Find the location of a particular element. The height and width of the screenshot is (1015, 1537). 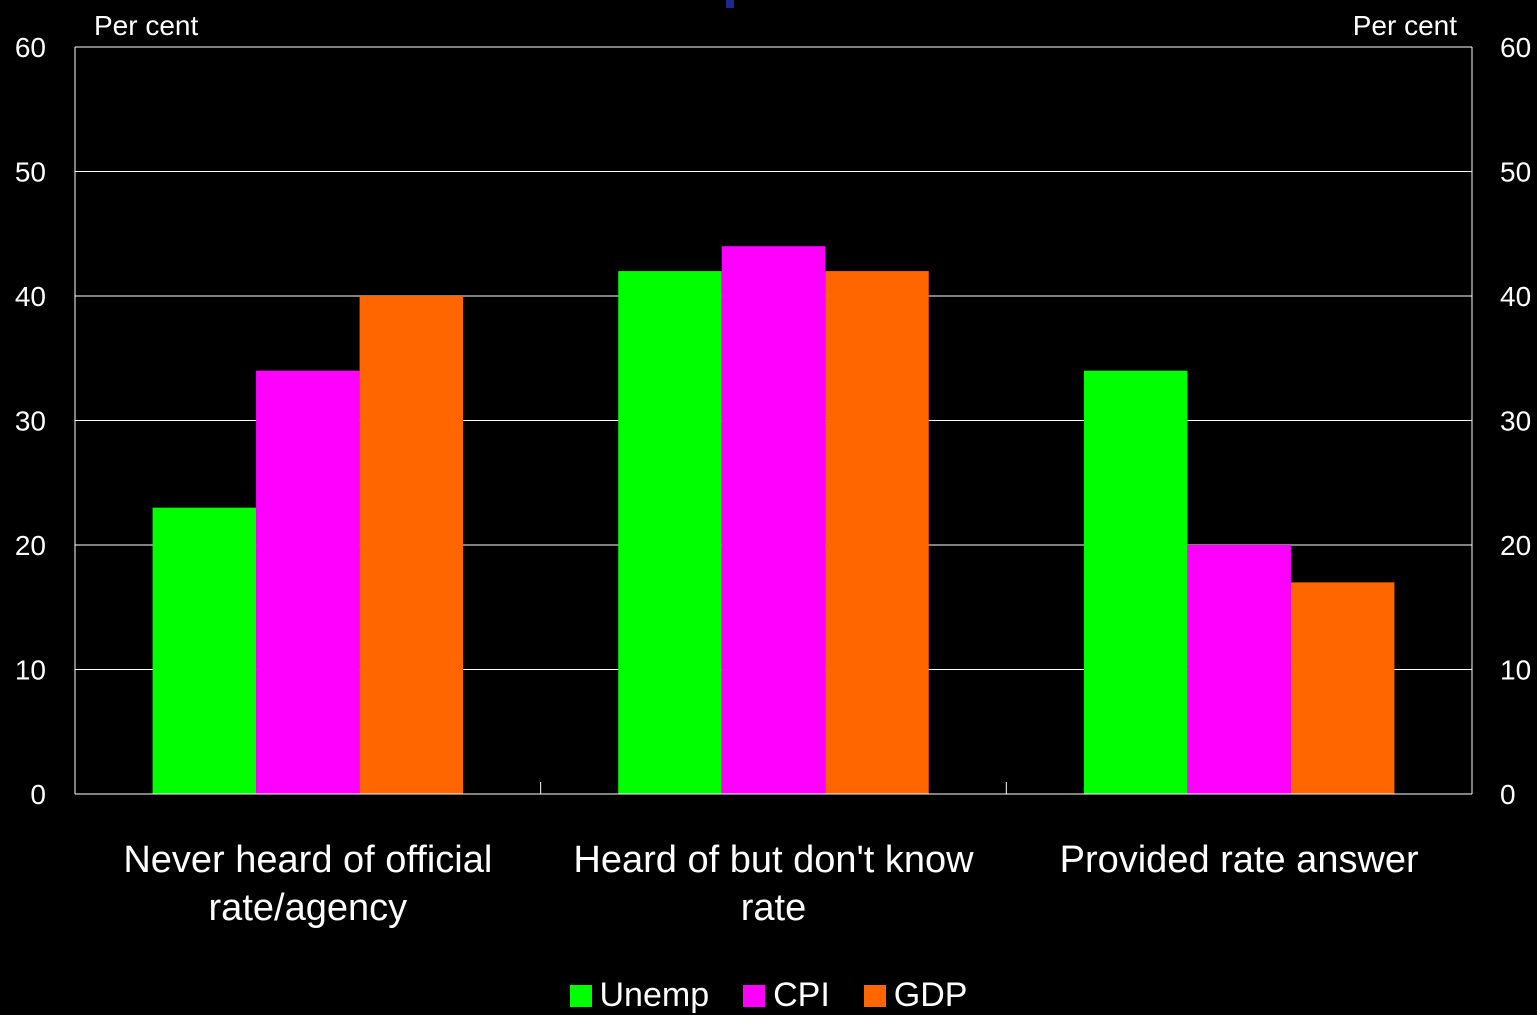

category-label-line: Provided rate answer is located at coordinates (1239, 860).